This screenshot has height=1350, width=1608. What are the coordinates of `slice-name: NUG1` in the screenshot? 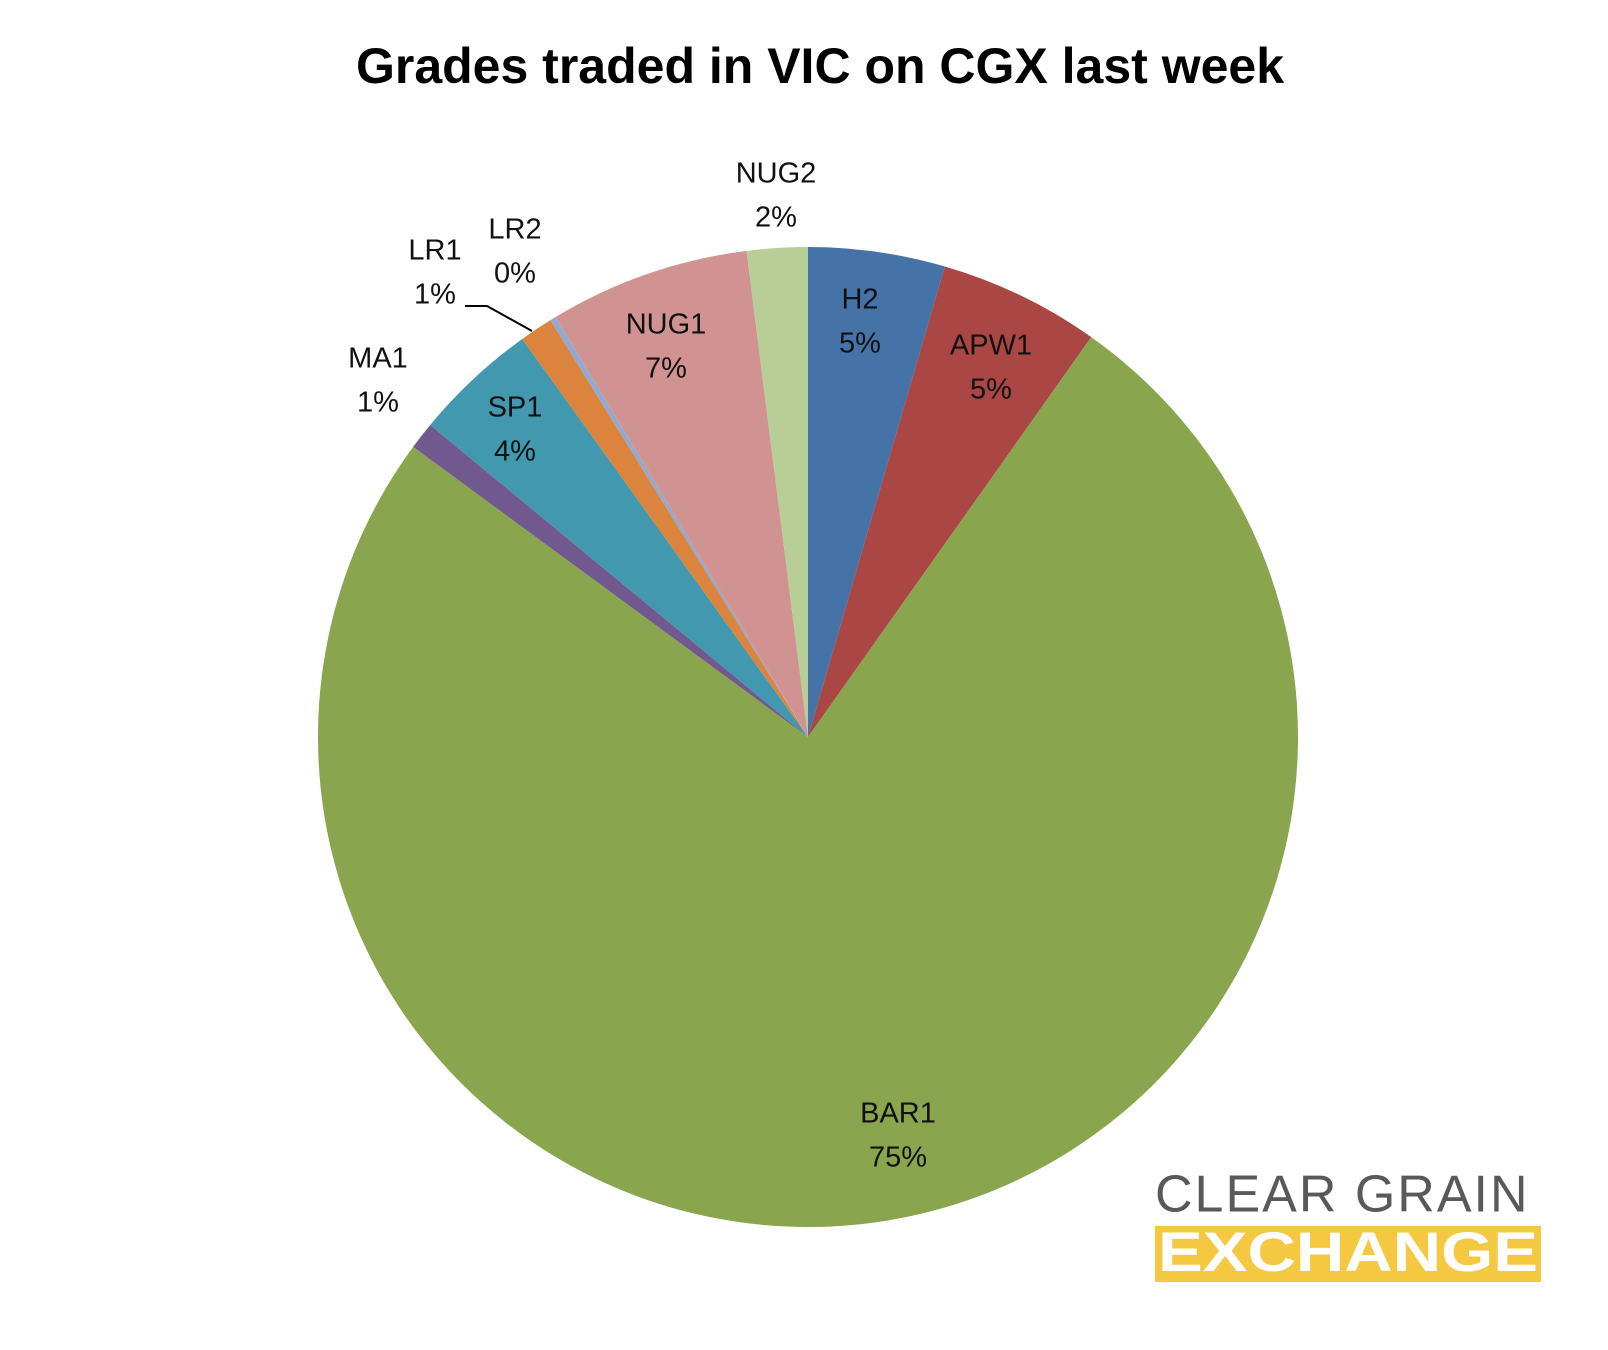 It's located at (666, 325).